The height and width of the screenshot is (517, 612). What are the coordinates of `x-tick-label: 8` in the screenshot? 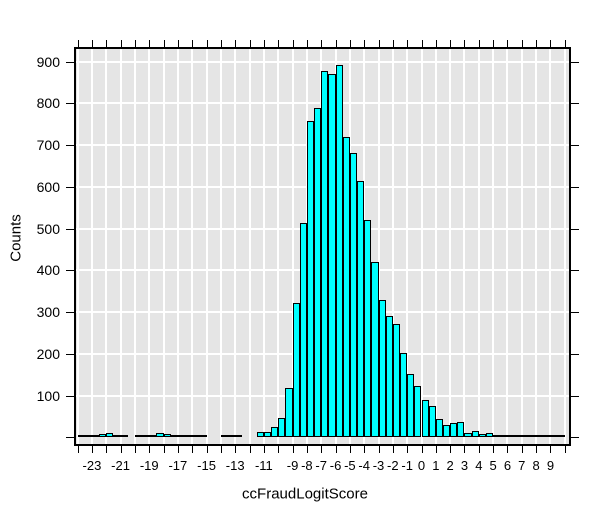 It's located at (536, 465).